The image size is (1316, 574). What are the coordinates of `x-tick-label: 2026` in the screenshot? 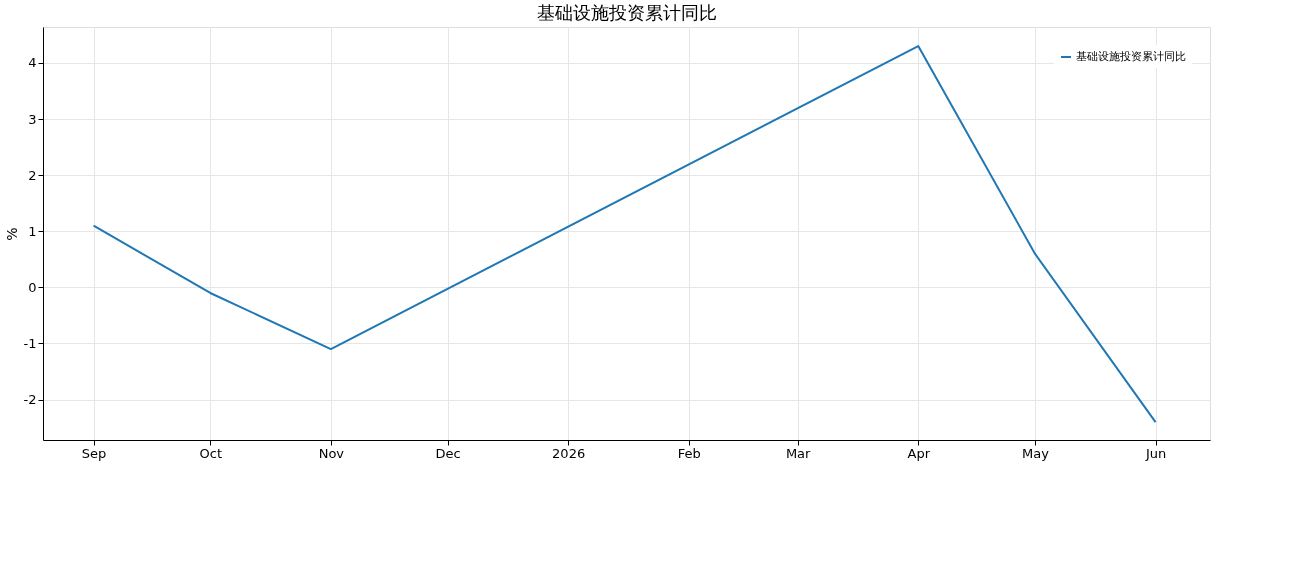 It's located at (569, 453).